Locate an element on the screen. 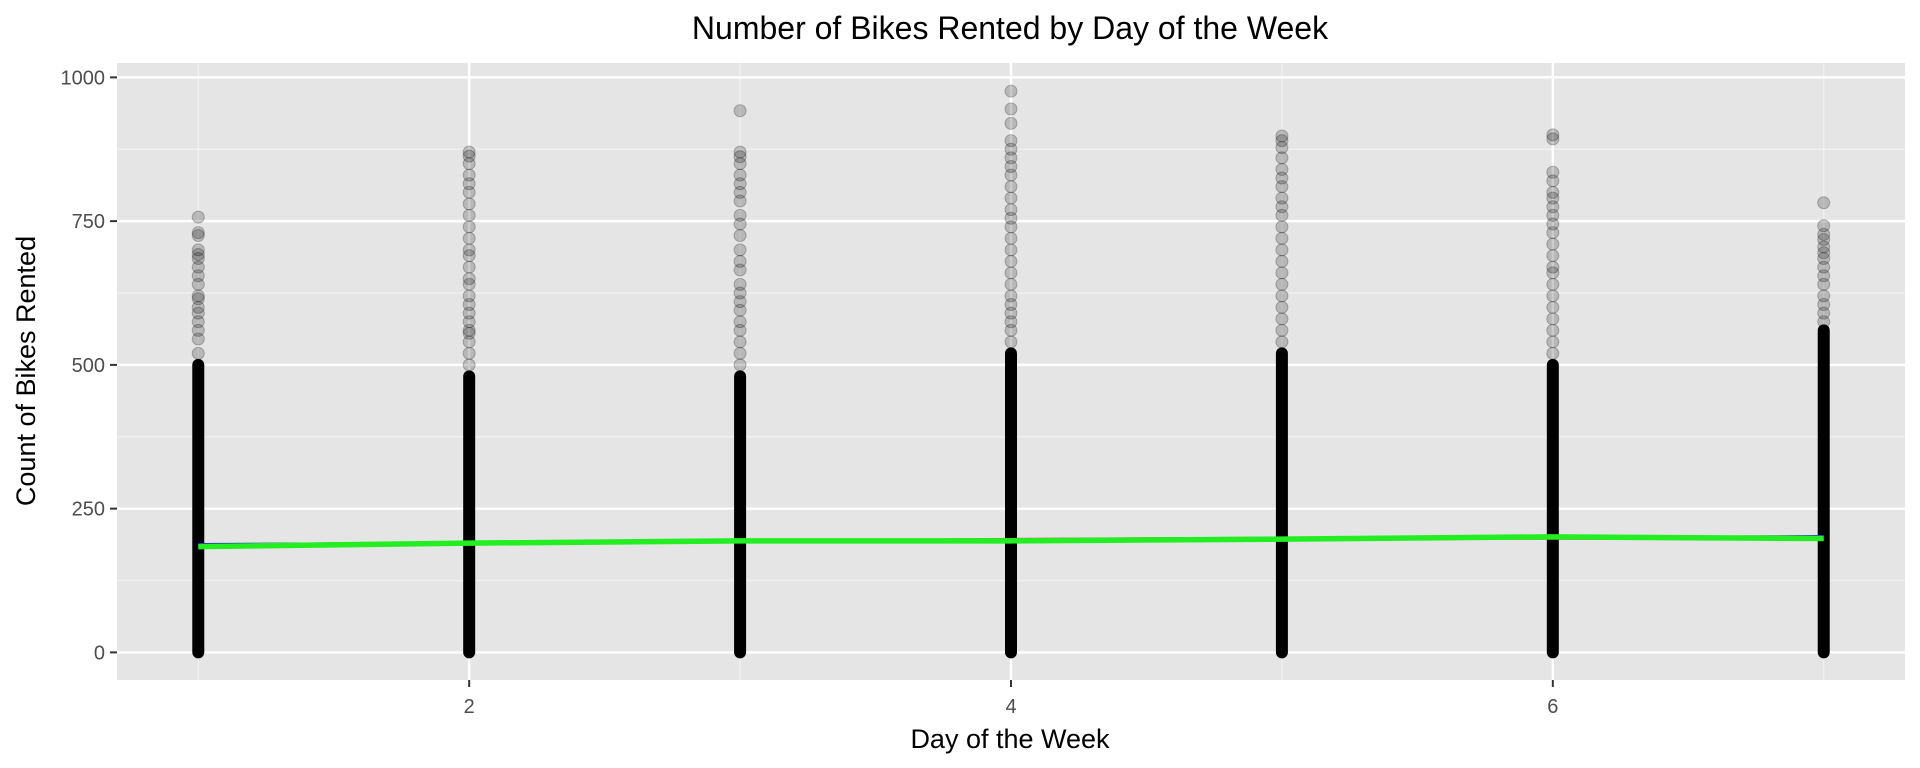 This screenshot has width=1920, height=768. y-axis-title: Count of Bikes Rented is located at coordinates (26, 371).